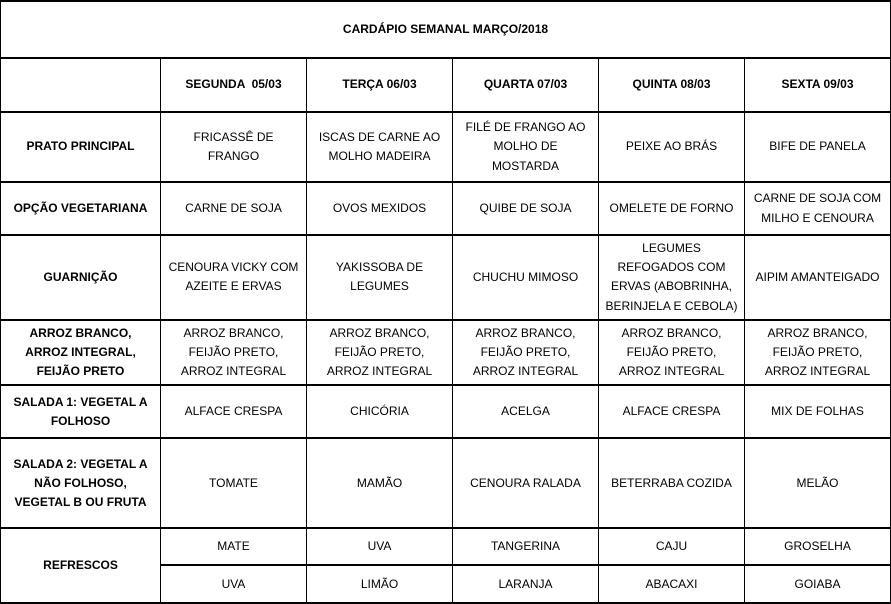  Describe the element at coordinates (817, 483) in the screenshot. I see `menu-cell: MELÃO` at that location.